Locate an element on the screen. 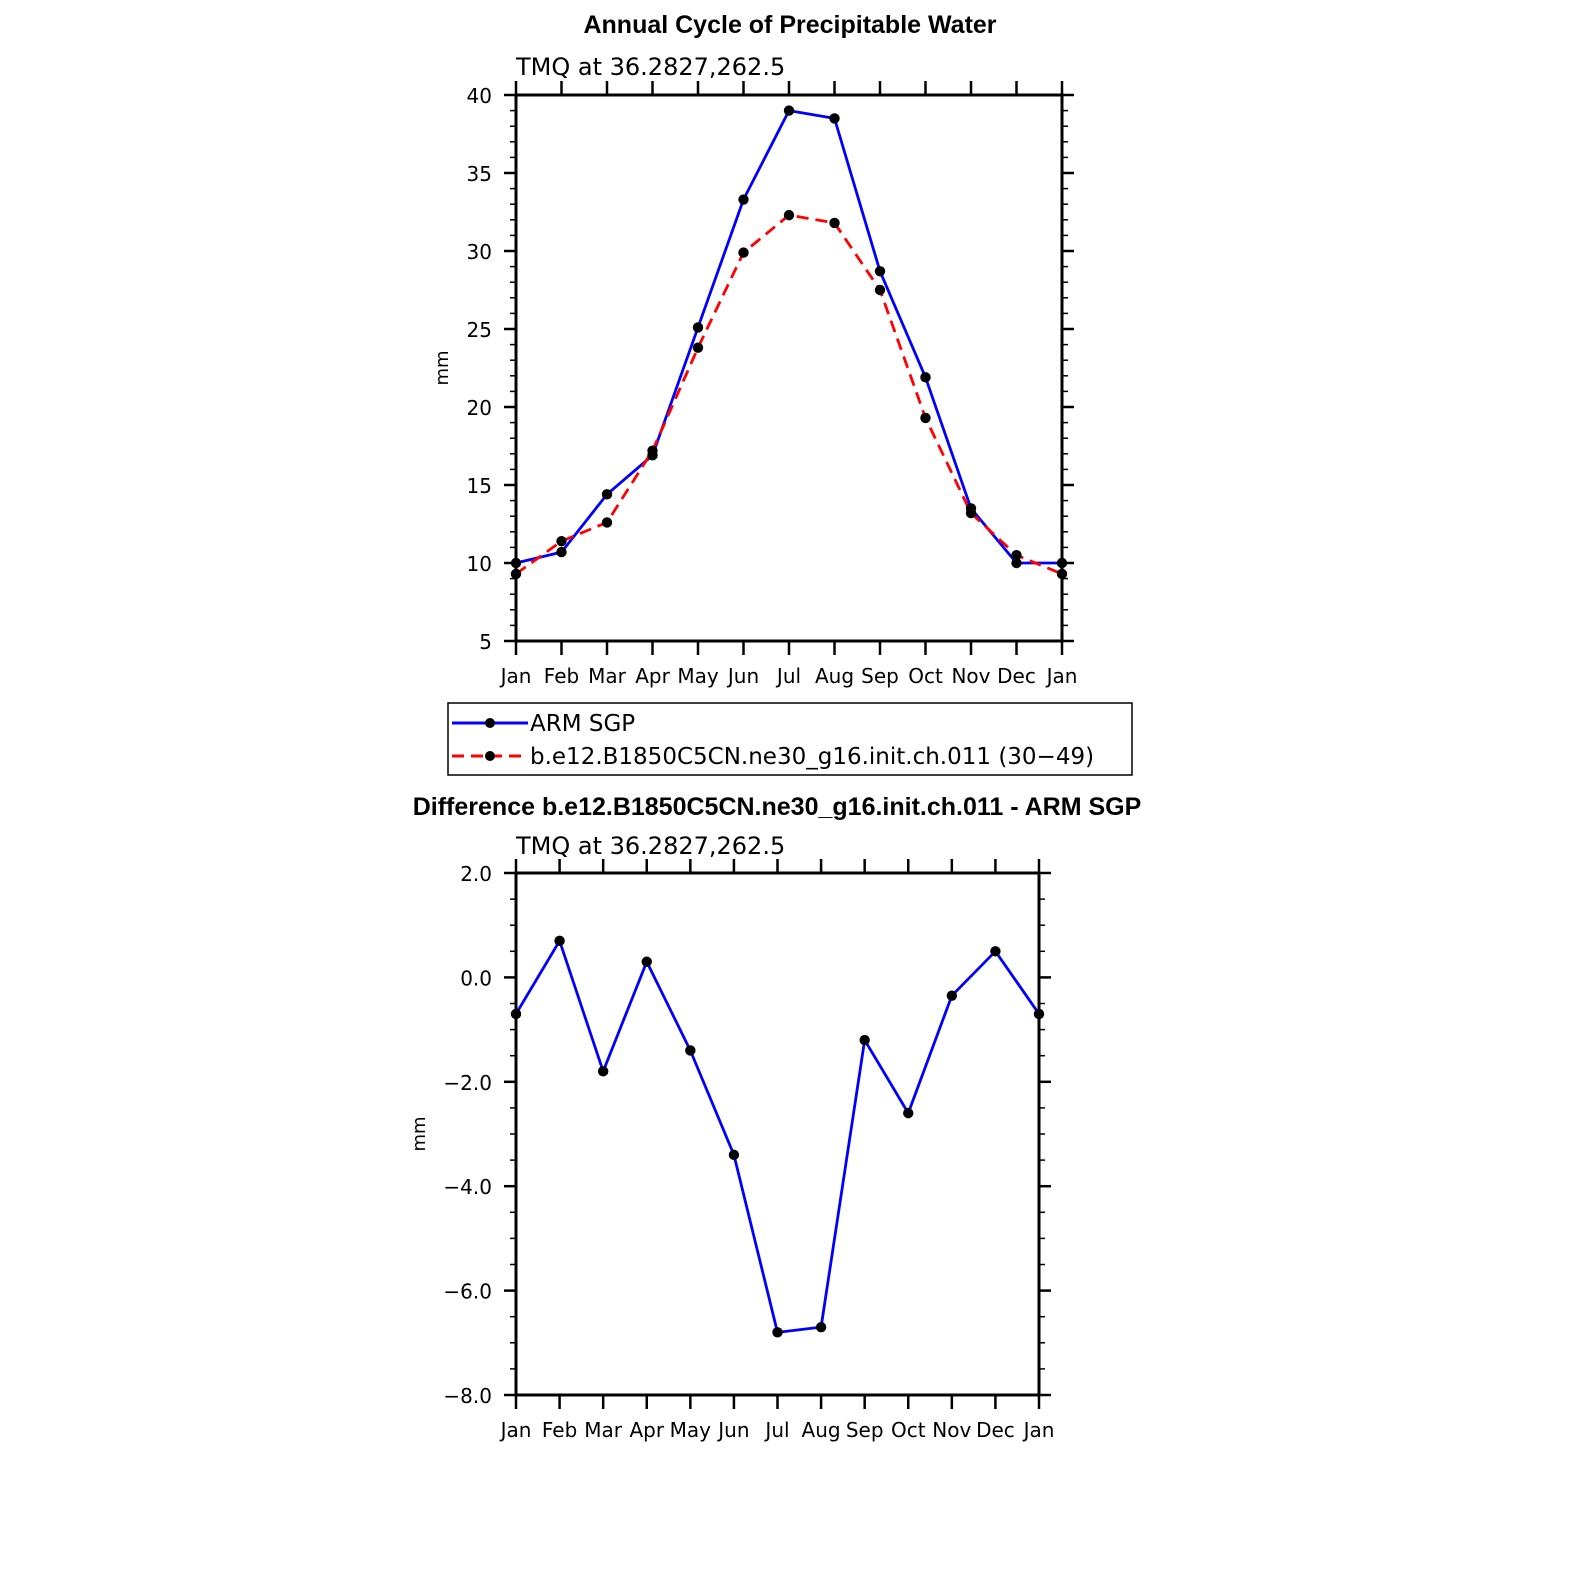 This screenshot has height=1575, width=1575. bottom-series-0-line is located at coordinates (777, 1136).